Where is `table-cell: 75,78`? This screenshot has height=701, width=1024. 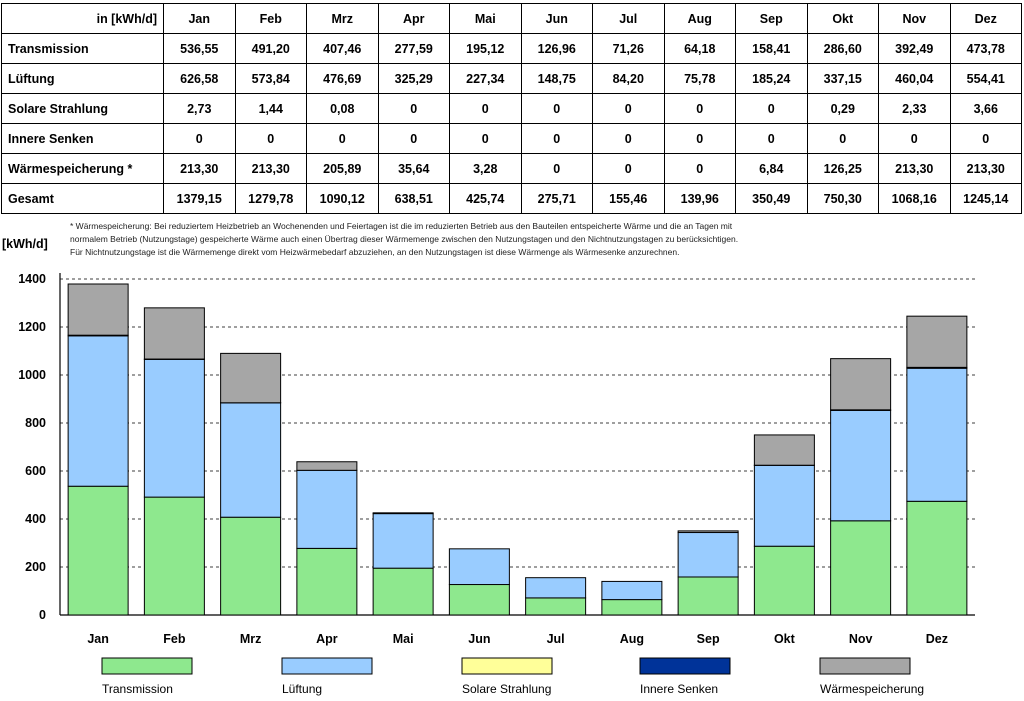
table-cell: 75,78 is located at coordinates (699, 78).